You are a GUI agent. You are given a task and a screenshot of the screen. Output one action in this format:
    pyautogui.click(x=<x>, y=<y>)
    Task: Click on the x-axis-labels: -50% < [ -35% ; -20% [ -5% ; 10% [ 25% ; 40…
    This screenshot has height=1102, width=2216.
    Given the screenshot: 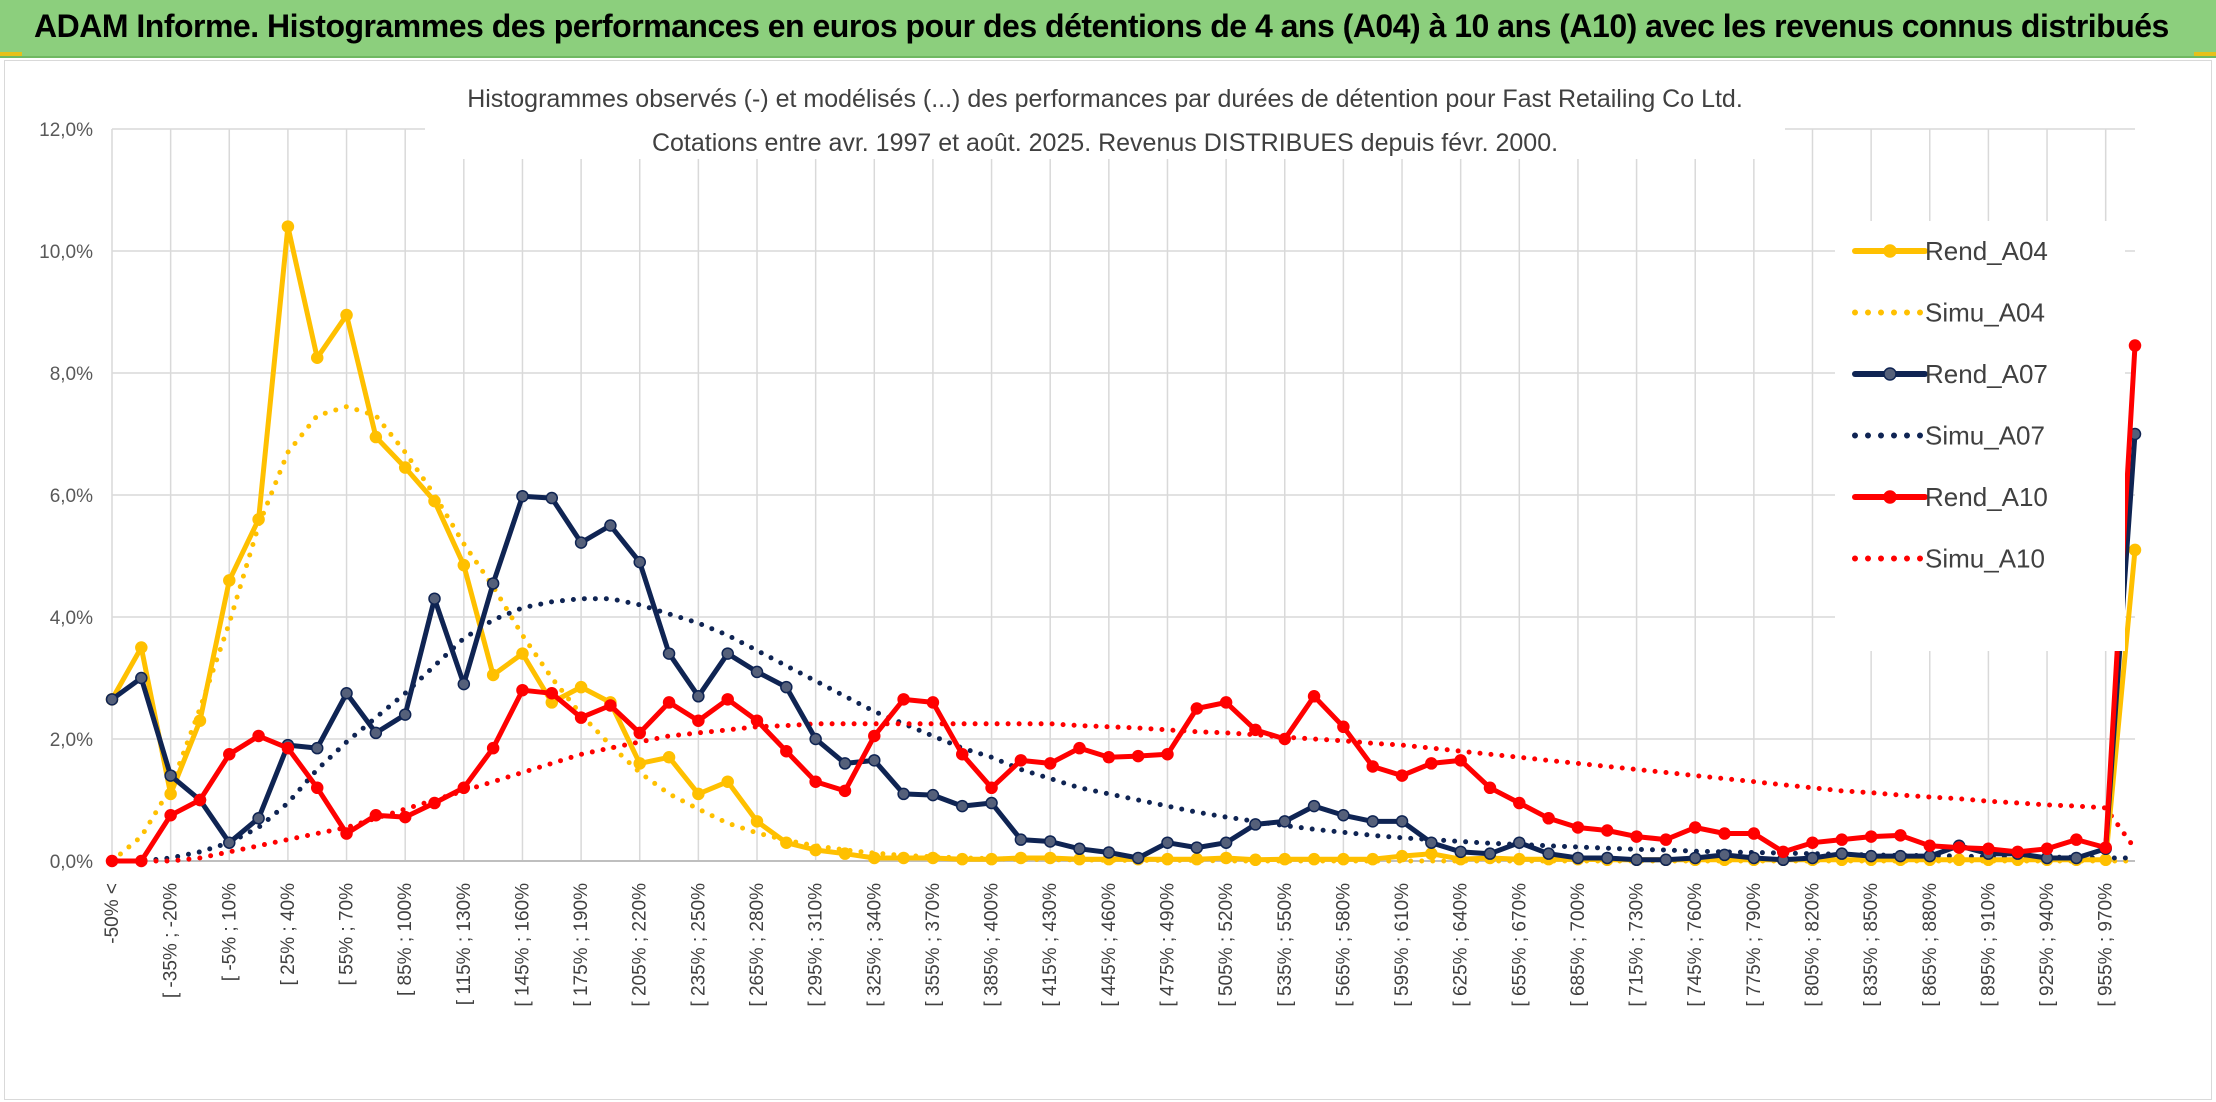 What is the action you would take?
    pyautogui.click(x=1109, y=945)
    